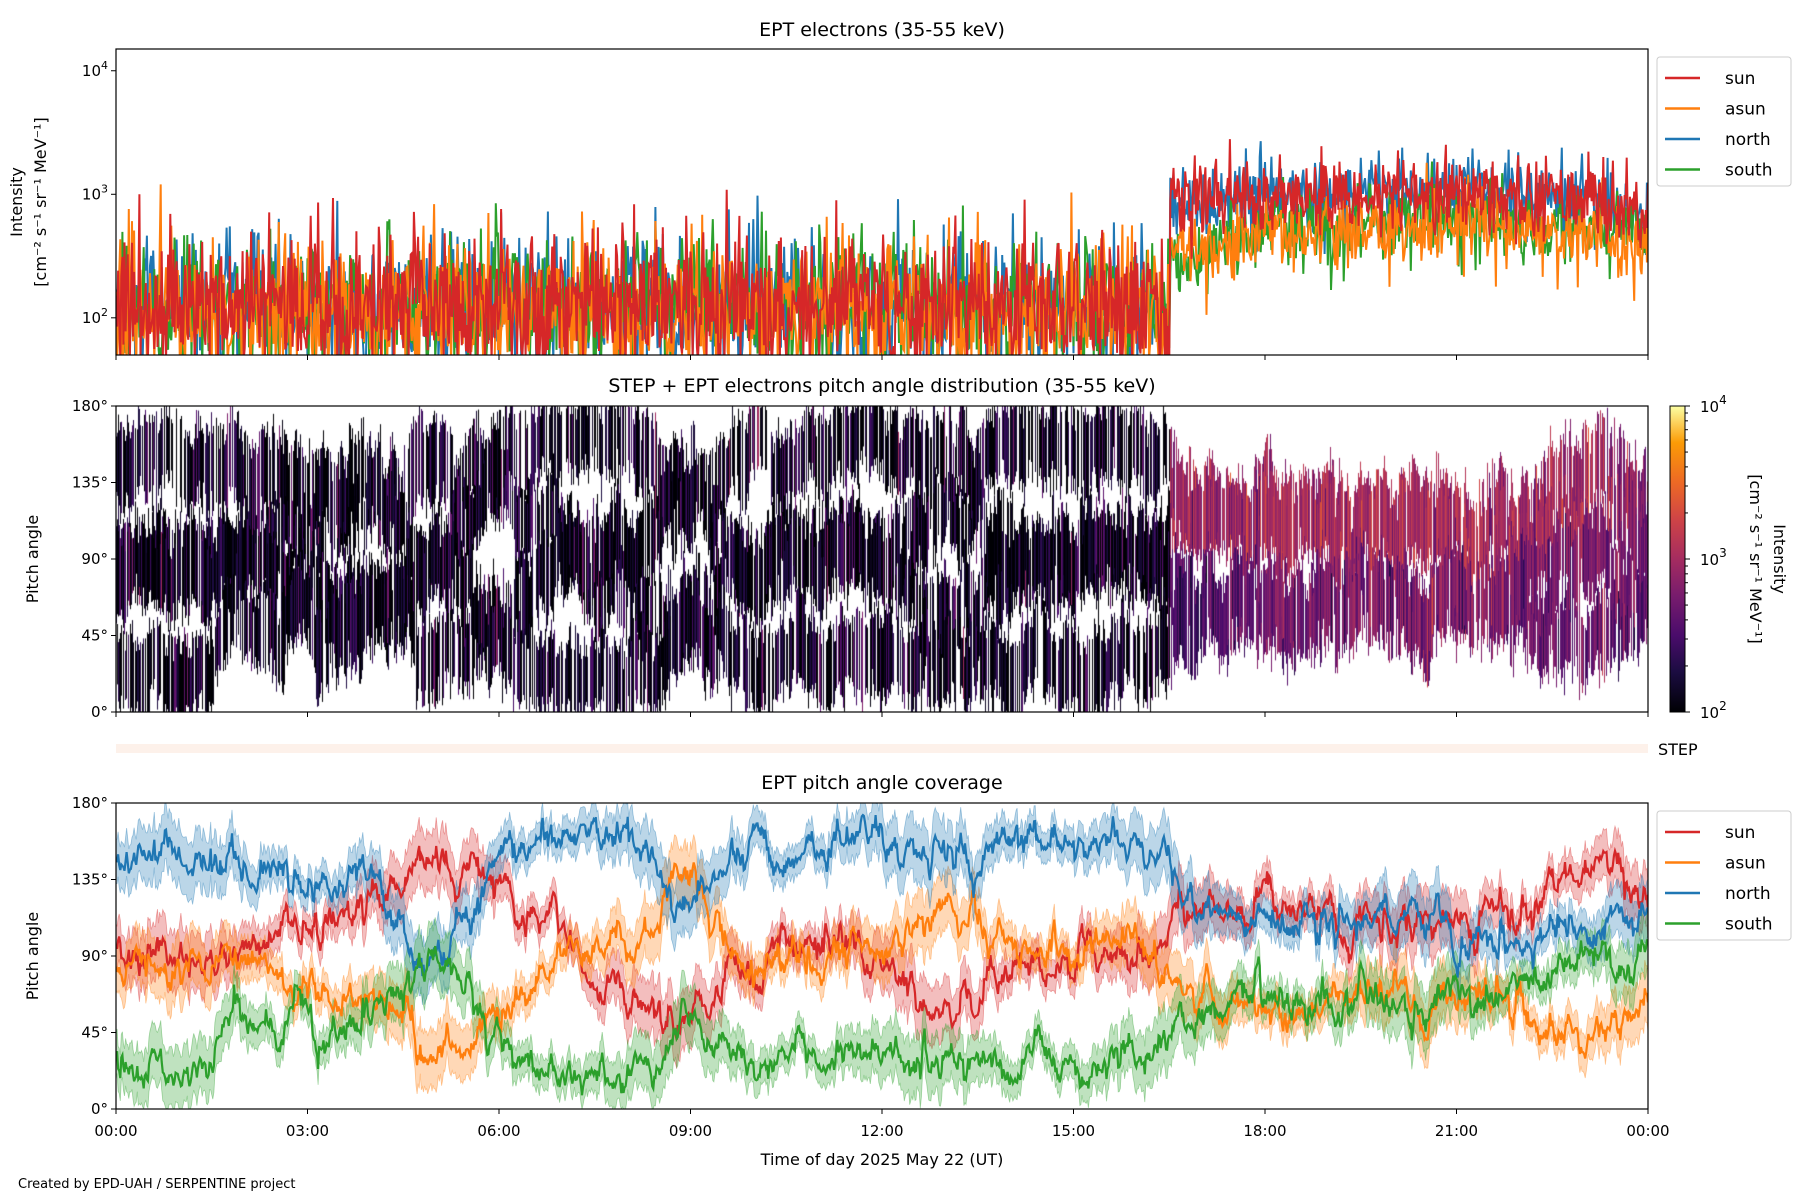  I want to click on panel3-ylabel: Pitch angle, so click(32, 956).